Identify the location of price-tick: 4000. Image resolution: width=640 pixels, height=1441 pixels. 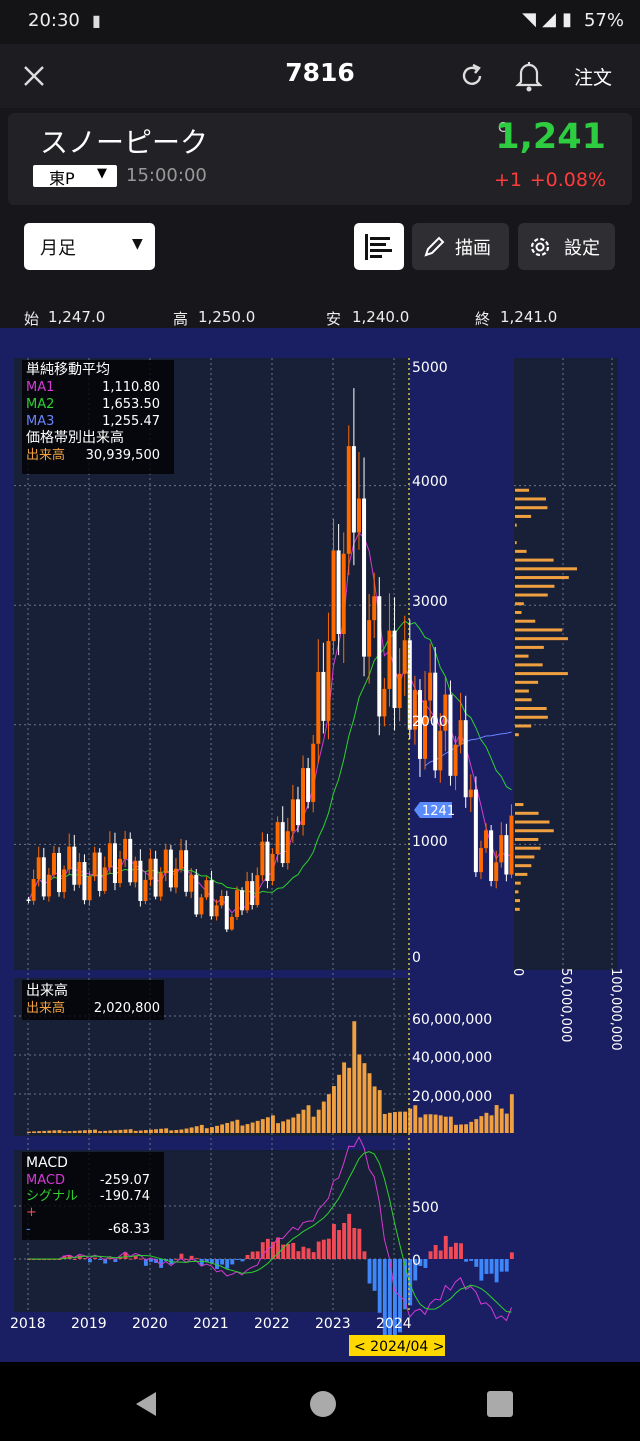
(430, 482).